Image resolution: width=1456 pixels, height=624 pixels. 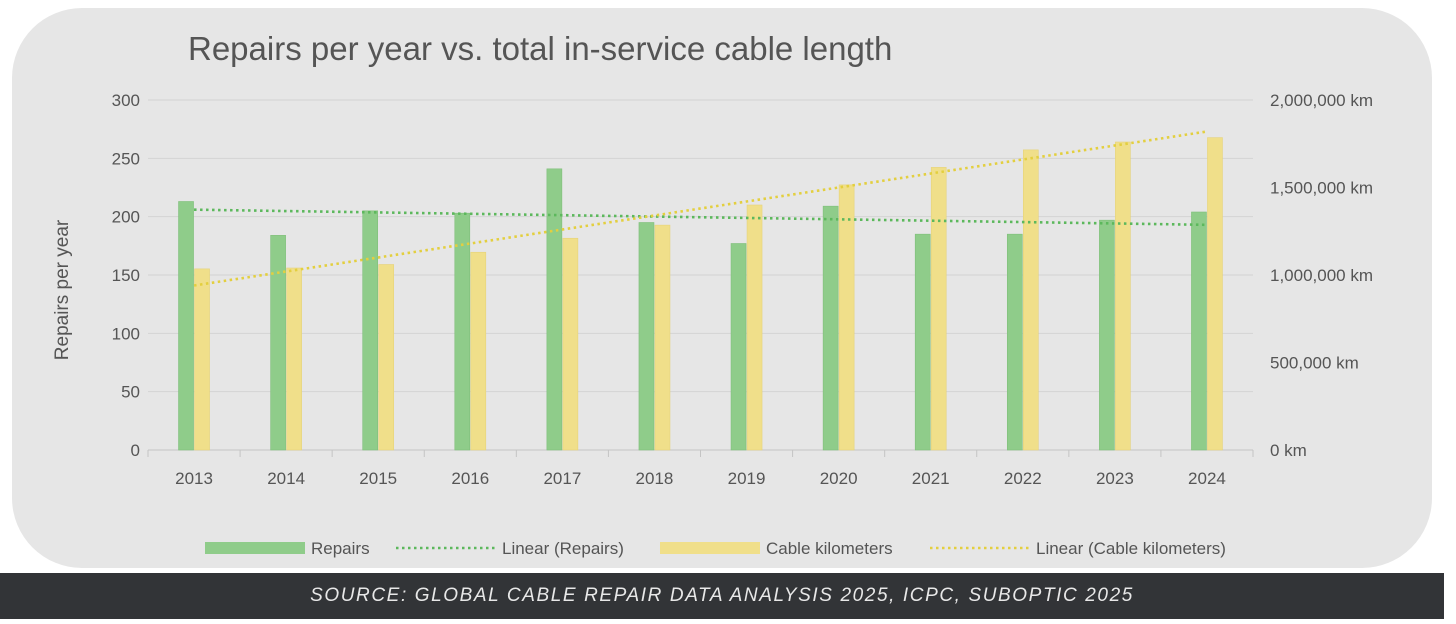 What do you see at coordinates (130, 392) in the screenshot?
I see `y-tick-label: 50` at bounding box center [130, 392].